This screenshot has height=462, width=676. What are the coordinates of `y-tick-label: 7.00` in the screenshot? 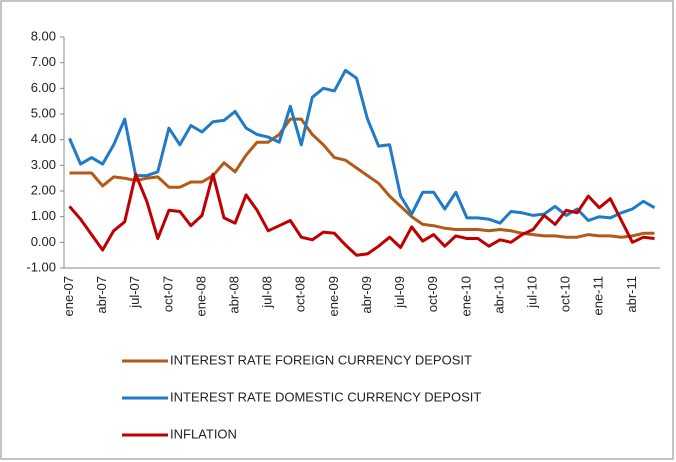 It's located at (43, 61).